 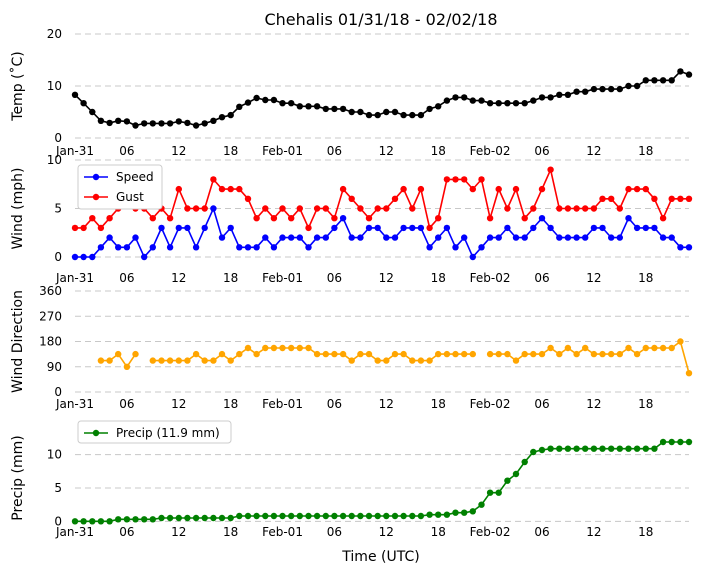 I want to click on series-line-direction, so click(x=395, y=357).